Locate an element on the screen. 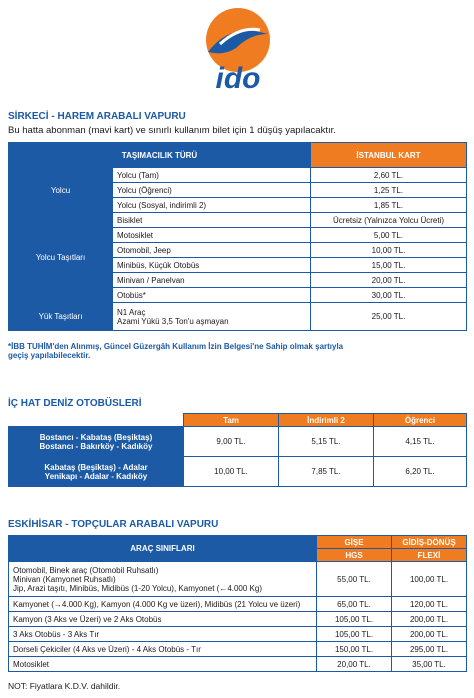 This screenshot has height=698, width=474. item-cell: Minibüs, Küçük Otobüs is located at coordinates (211, 265).